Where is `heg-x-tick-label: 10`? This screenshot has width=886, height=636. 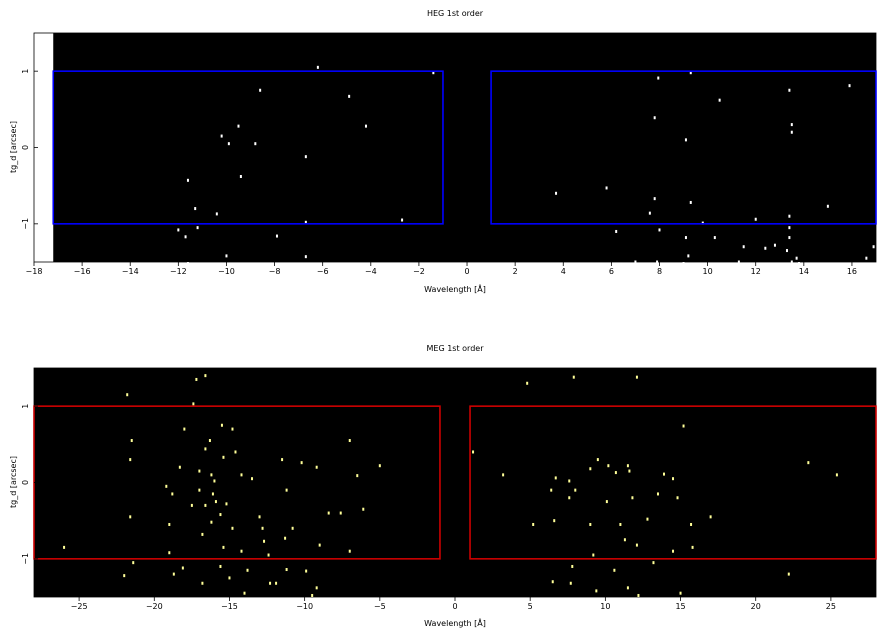 heg-x-tick-label: 10 is located at coordinates (708, 271).